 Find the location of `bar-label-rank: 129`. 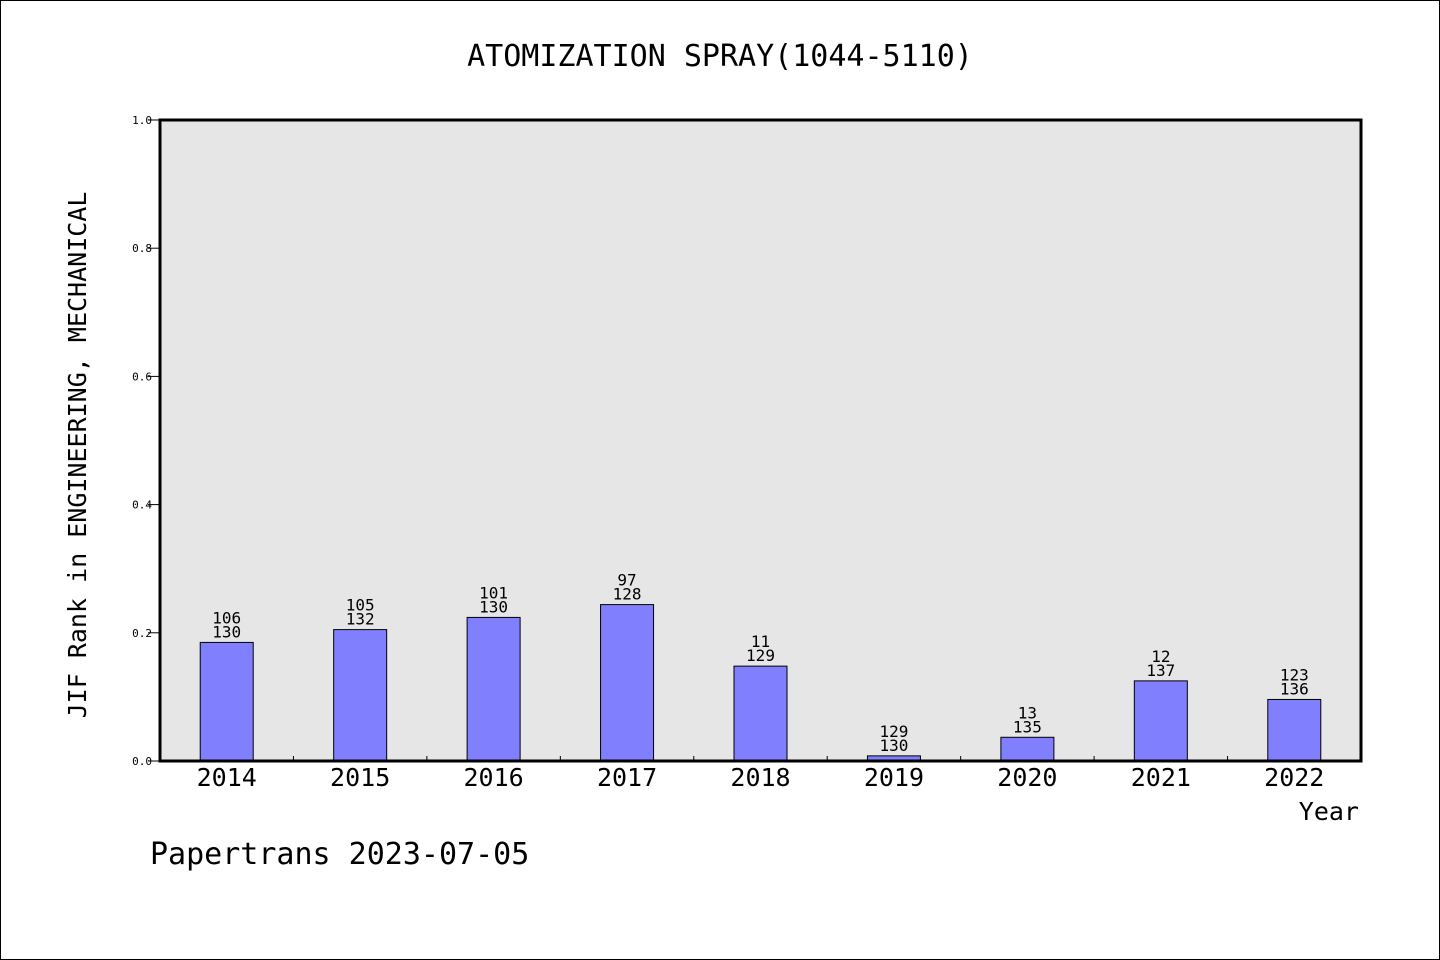

bar-label-rank: 129 is located at coordinates (893, 731).